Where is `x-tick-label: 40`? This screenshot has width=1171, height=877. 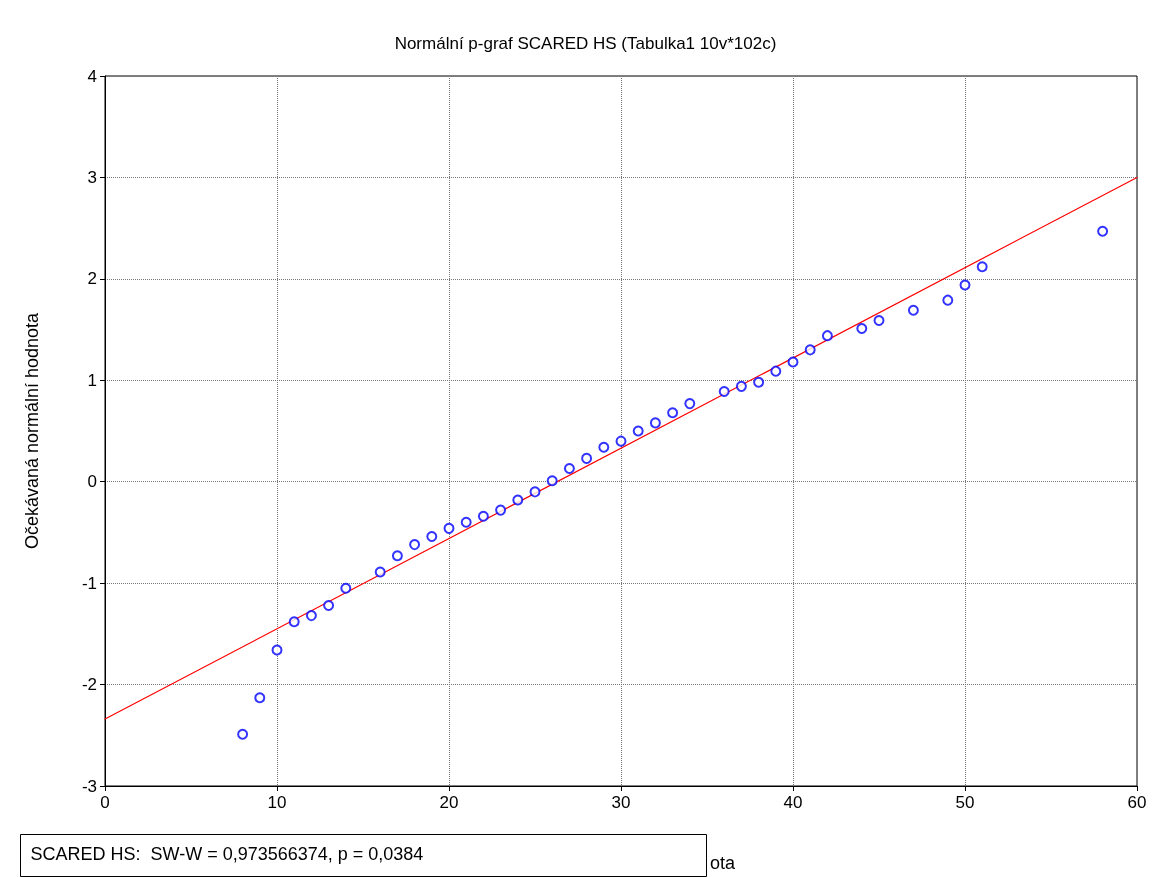 x-tick-label: 40 is located at coordinates (793, 802).